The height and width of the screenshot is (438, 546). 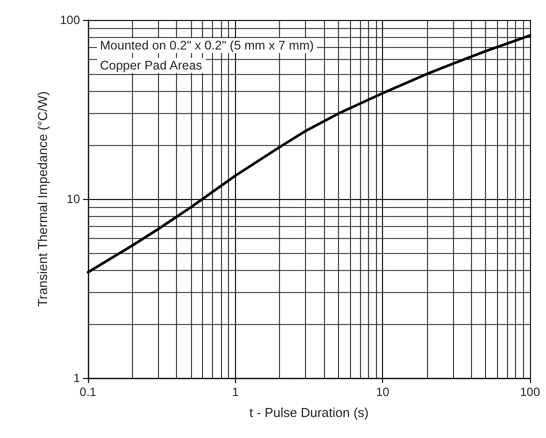 I want to click on x-tick-label: 10, so click(x=383, y=392).